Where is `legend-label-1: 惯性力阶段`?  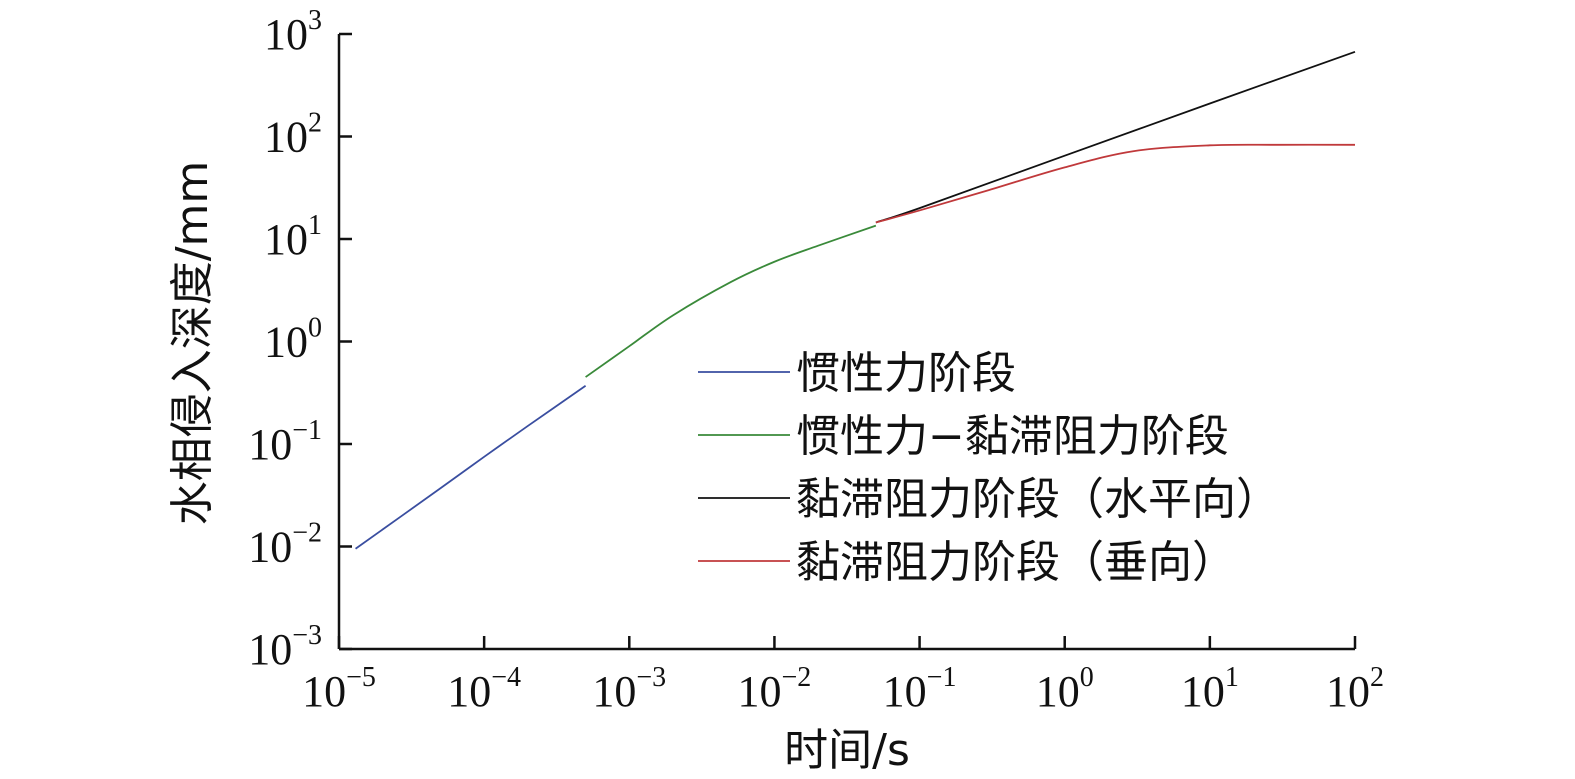
legend-label-1: 惯性力阶段 is located at coordinates (906, 373).